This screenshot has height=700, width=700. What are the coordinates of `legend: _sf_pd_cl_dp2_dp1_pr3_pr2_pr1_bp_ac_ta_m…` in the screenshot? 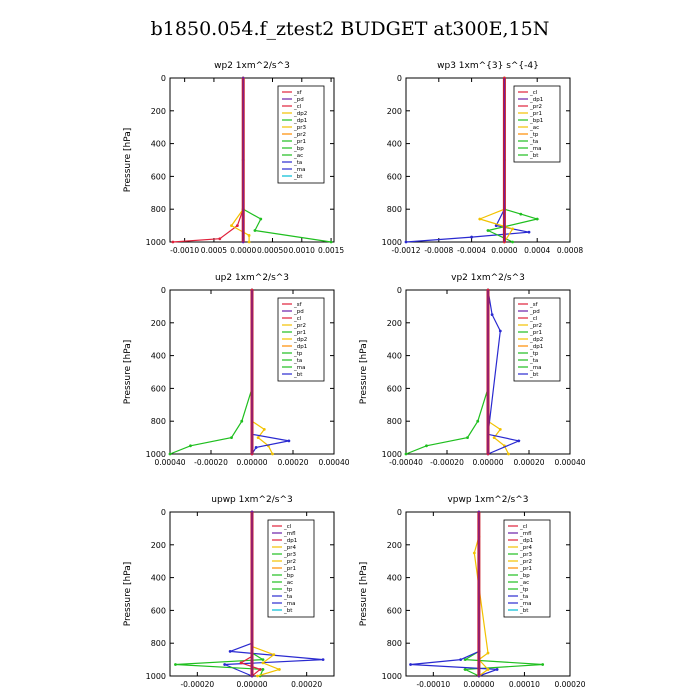 It's located at (301, 134).